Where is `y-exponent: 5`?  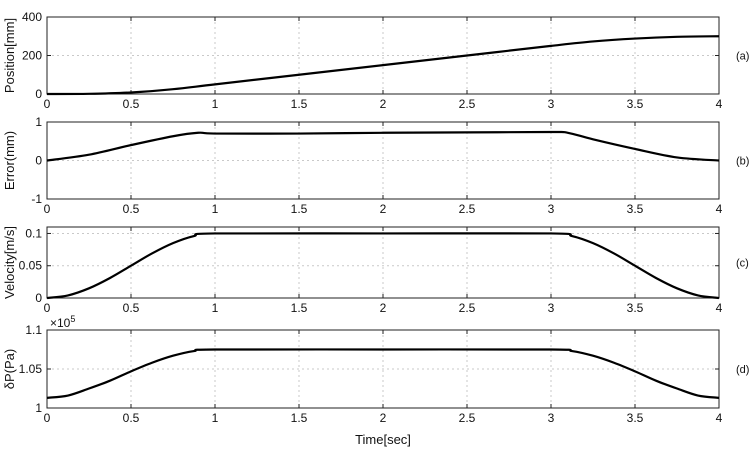 y-exponent: 5 is located at coordinates (72, 319).